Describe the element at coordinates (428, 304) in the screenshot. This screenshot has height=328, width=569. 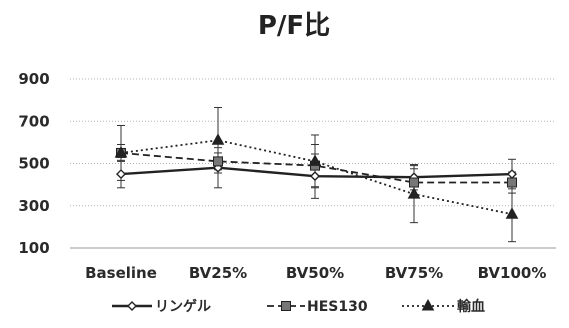
I see `legend-marker-triangle` at that location.